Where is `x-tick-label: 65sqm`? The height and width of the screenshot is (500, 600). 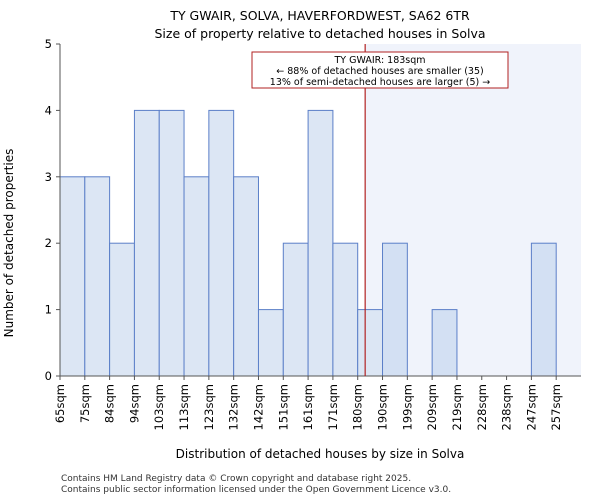
x-tick-label: 65sqm is located at coordinates (60, 403).